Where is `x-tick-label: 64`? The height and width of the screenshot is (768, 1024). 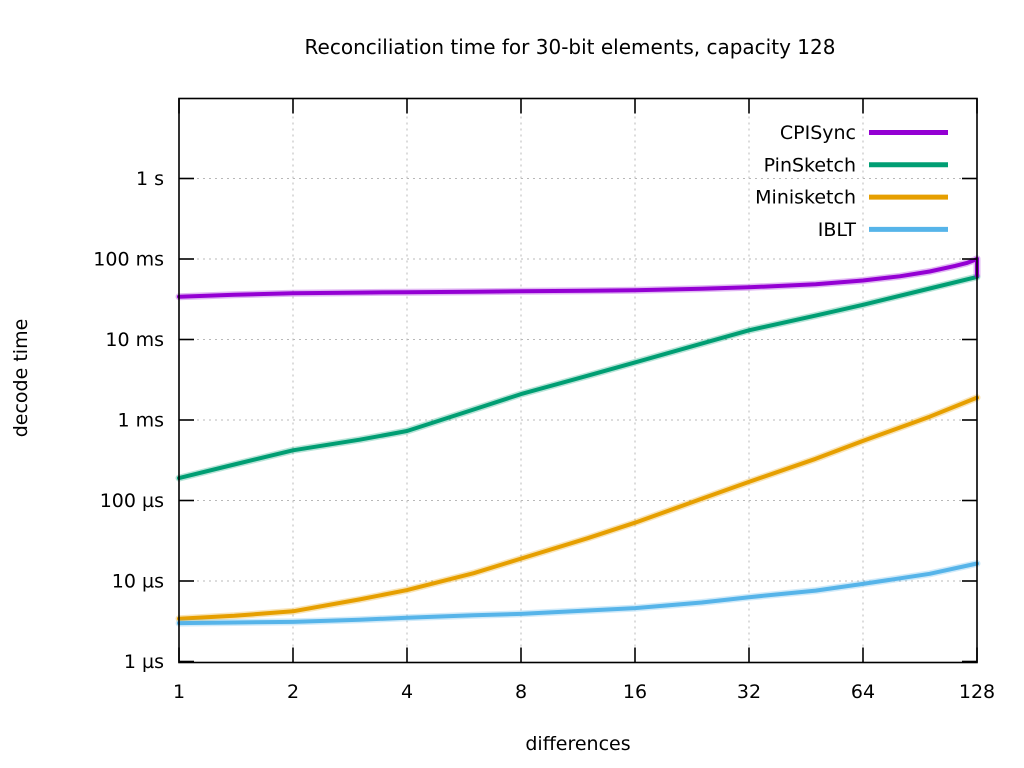
x-tick-label: 64 is located at coordinates (863, 692).